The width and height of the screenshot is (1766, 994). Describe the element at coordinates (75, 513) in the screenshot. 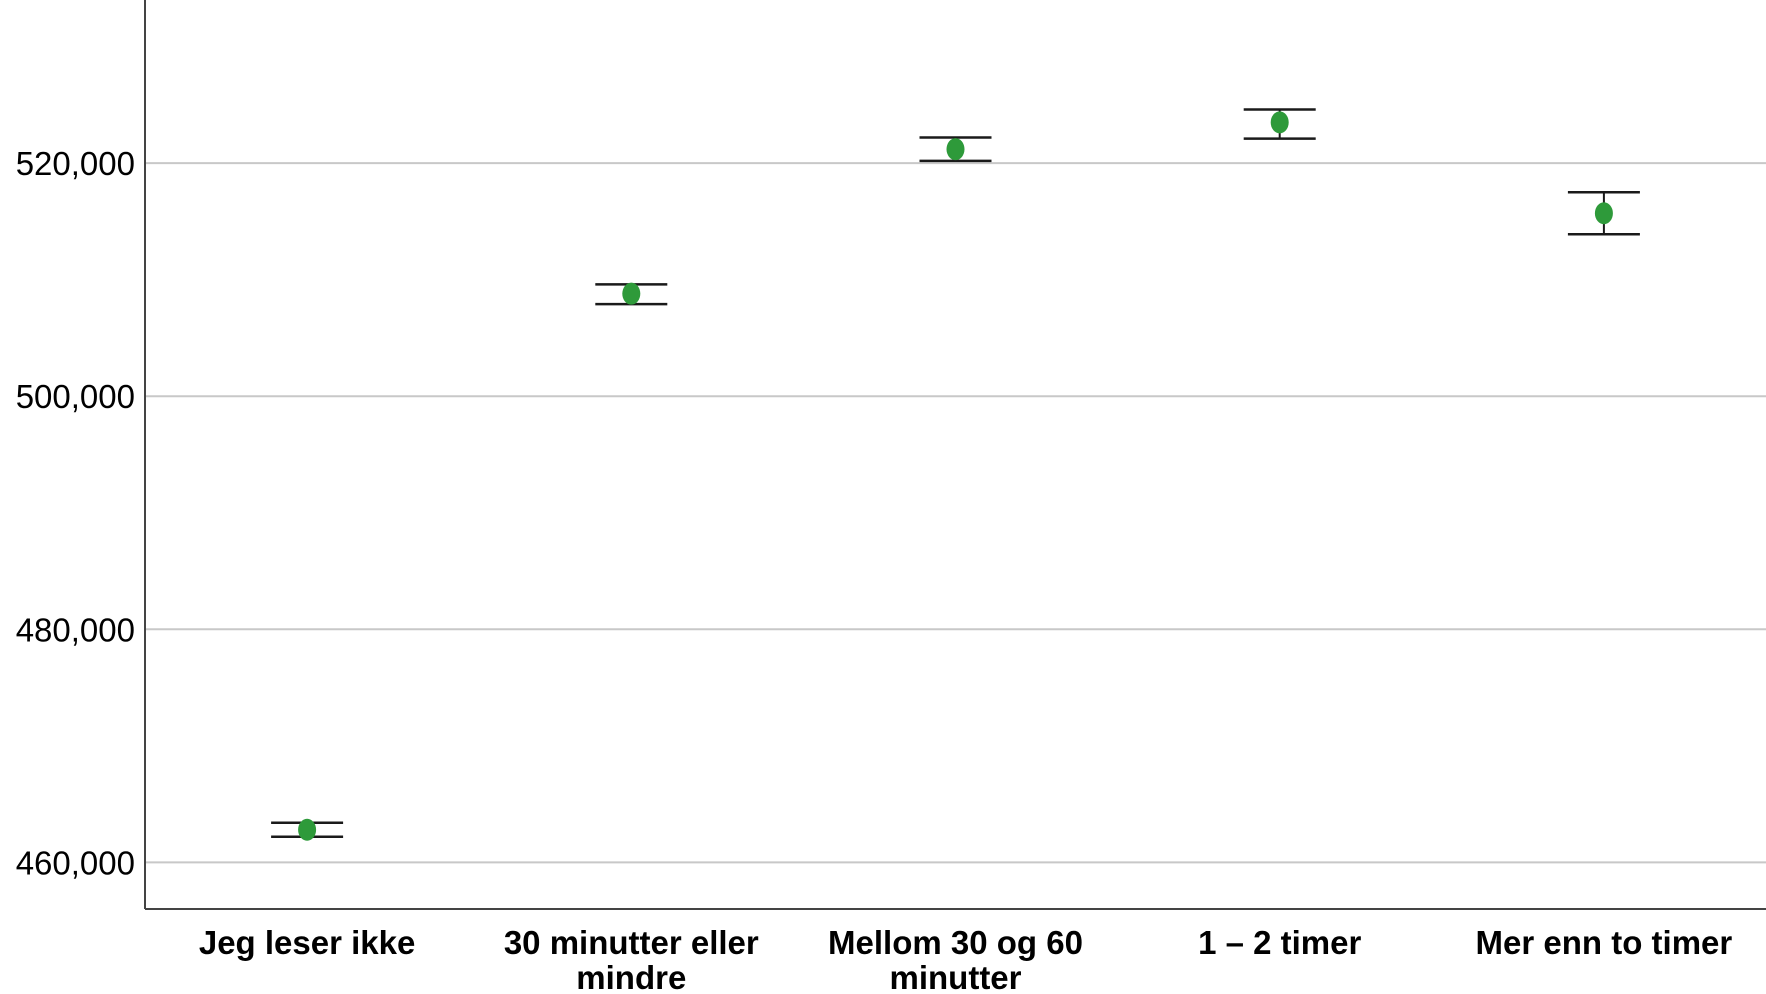

I see `y-tick-labels: 460,000 480,000 500,000 520,000` at that location.